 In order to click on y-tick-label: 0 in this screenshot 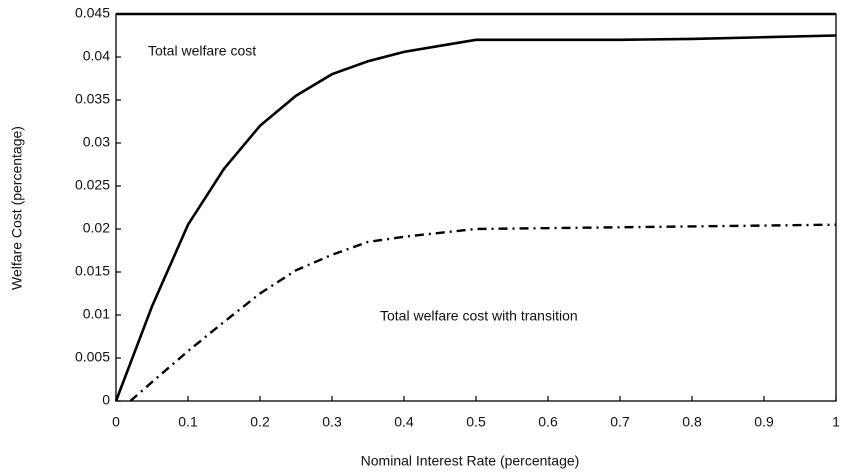, I will do `click(106, 400)`.